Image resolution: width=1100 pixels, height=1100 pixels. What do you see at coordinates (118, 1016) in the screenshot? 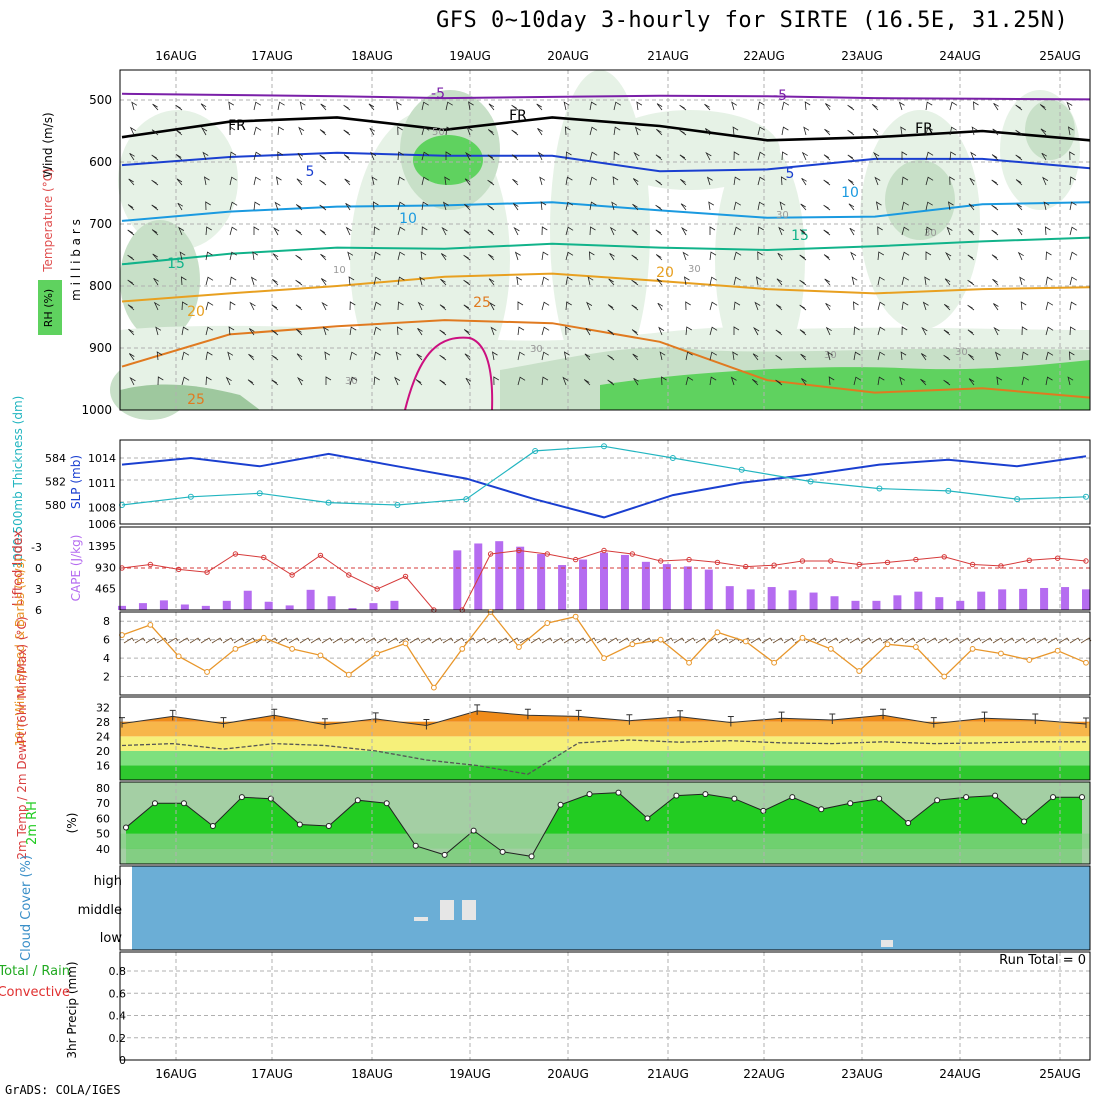
I see `precip-tick: 0.4` at bounding box center [118, 1016].